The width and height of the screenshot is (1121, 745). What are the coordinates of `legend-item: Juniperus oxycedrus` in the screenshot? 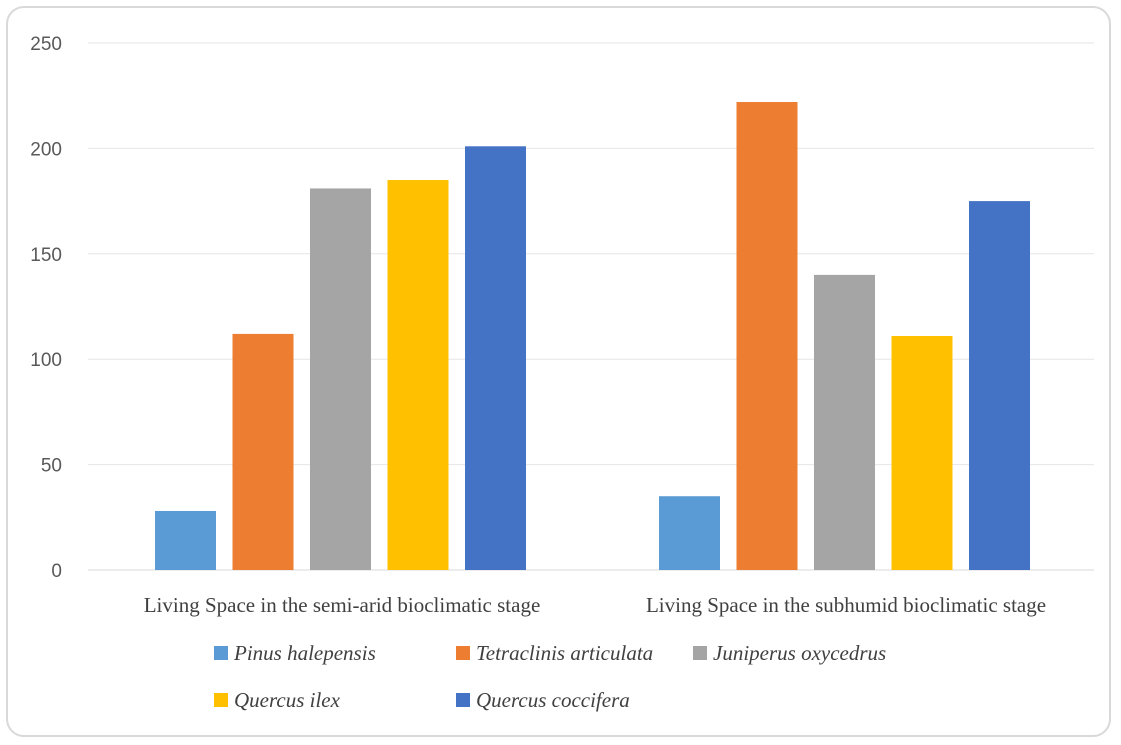 It's located at (789, 653).